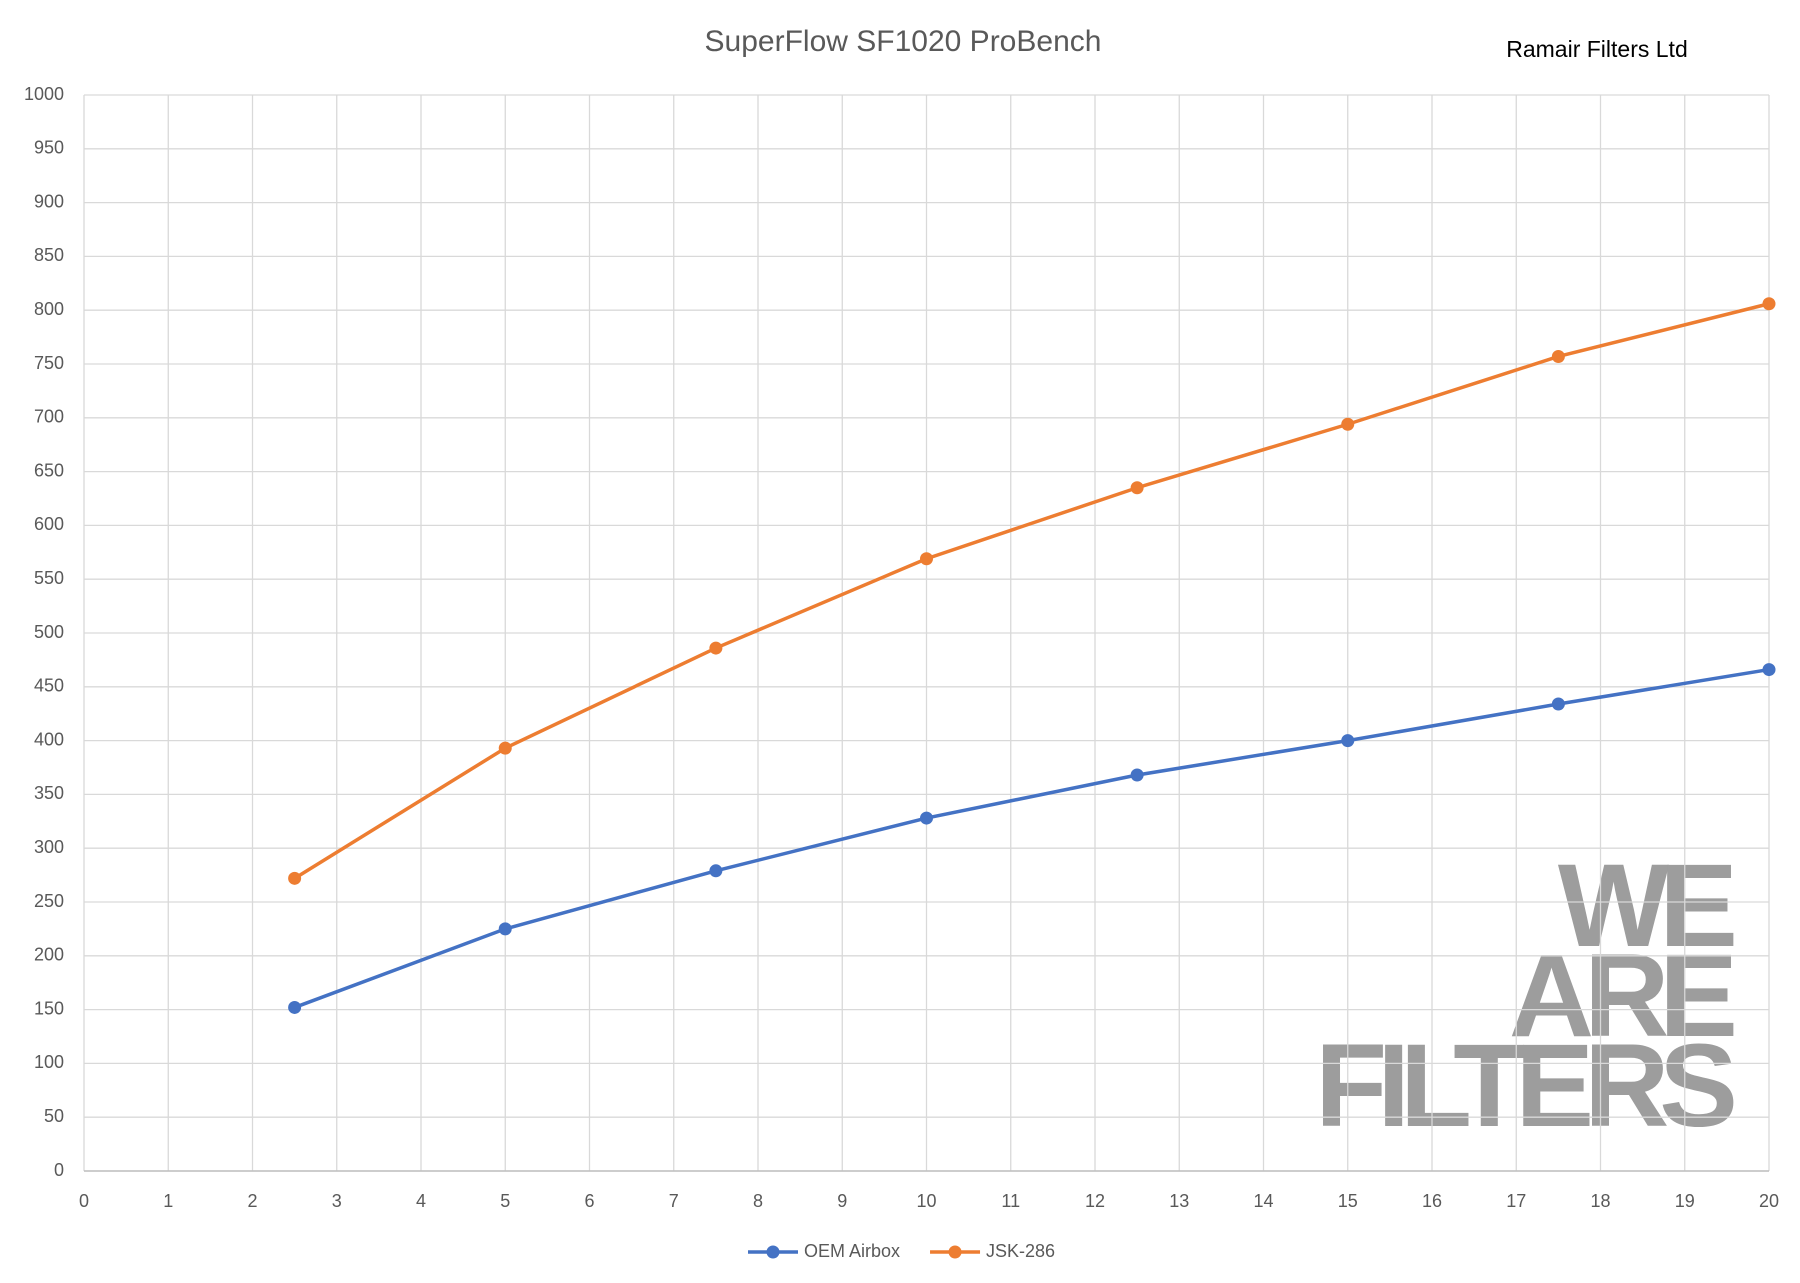 This screenshot has width=1800, height=1283. What do you see at coordinates (926, 1201) in the screenshot?
I see `x-tick-label: 10` at bounding box center [926, 1201].